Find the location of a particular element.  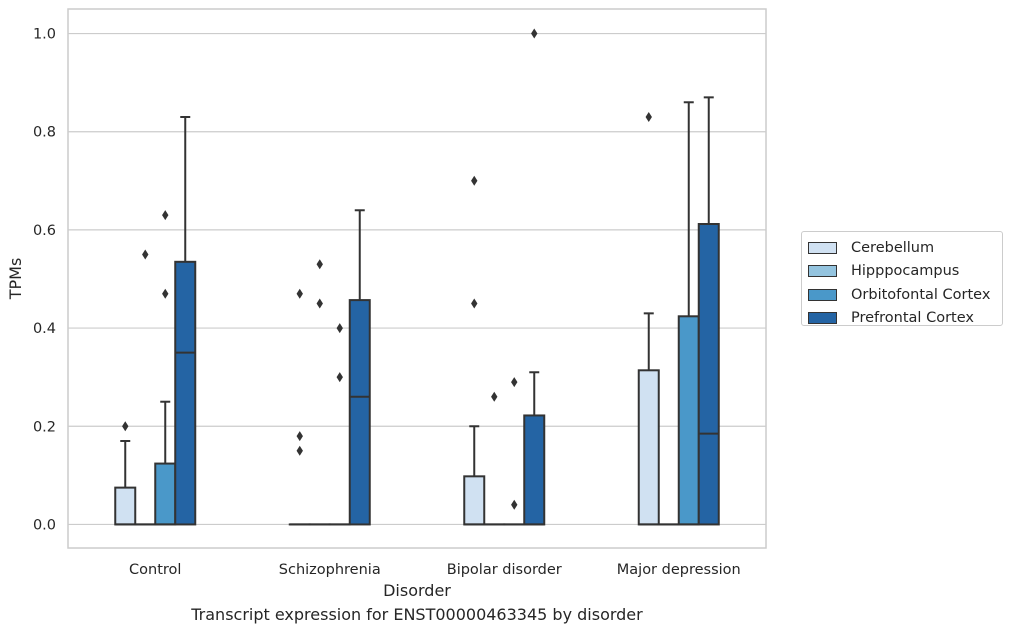

legend-item-prefrontal-cortex: Prefrontal Cortex is located at coordinates (905, 319).